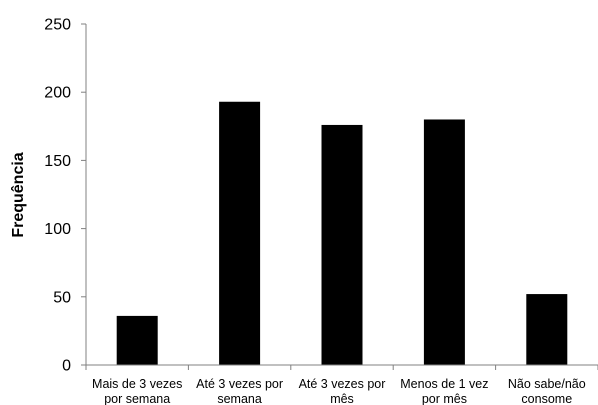 The image size is (598, 405). Describe the element at coordinates (444, 384) in the screenshot. I see `x-category-label-line: Menos de 1 vez` at that location.